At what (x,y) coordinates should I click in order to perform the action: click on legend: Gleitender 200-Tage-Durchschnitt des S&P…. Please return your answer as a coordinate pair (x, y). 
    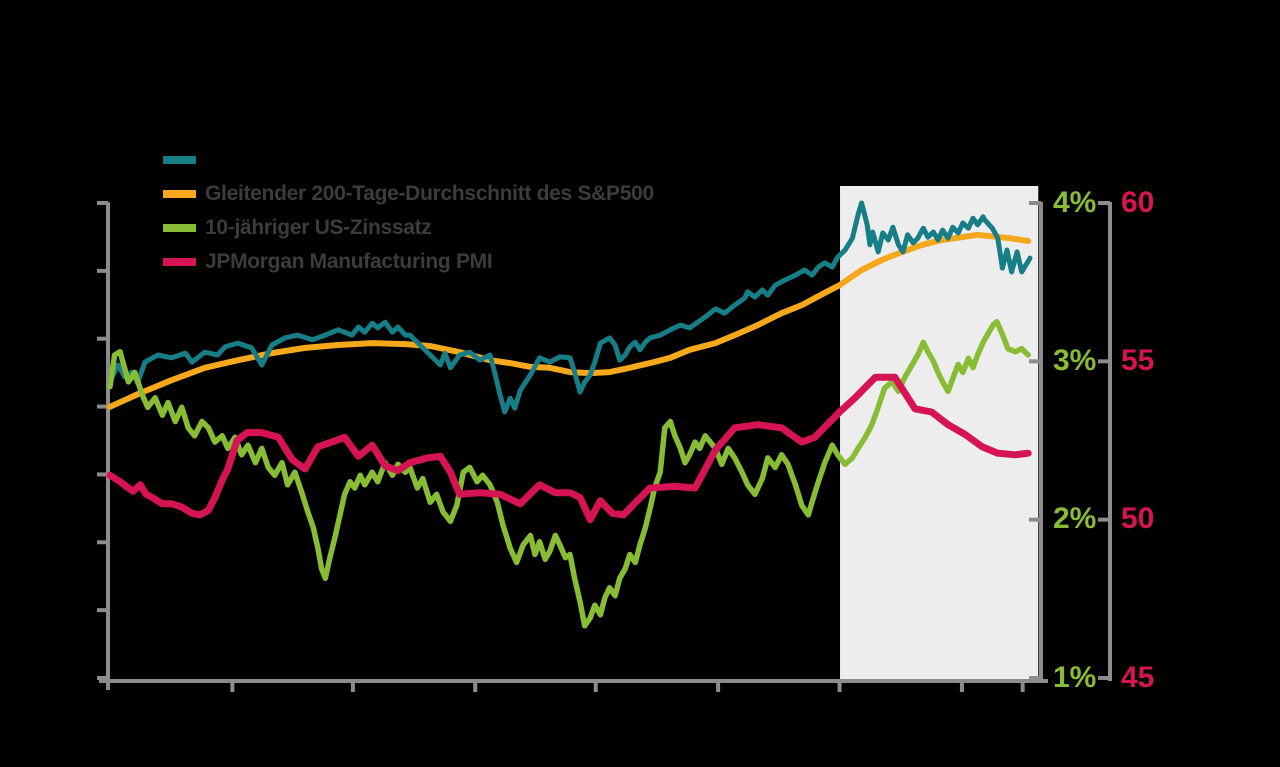
    Looking at the image, I should click on (408, 216).